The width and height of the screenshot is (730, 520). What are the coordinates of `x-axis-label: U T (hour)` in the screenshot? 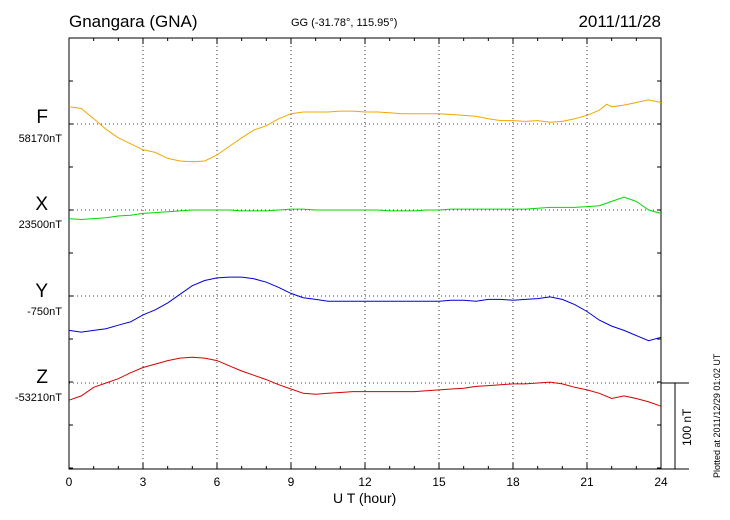 It's located at (365, 498).